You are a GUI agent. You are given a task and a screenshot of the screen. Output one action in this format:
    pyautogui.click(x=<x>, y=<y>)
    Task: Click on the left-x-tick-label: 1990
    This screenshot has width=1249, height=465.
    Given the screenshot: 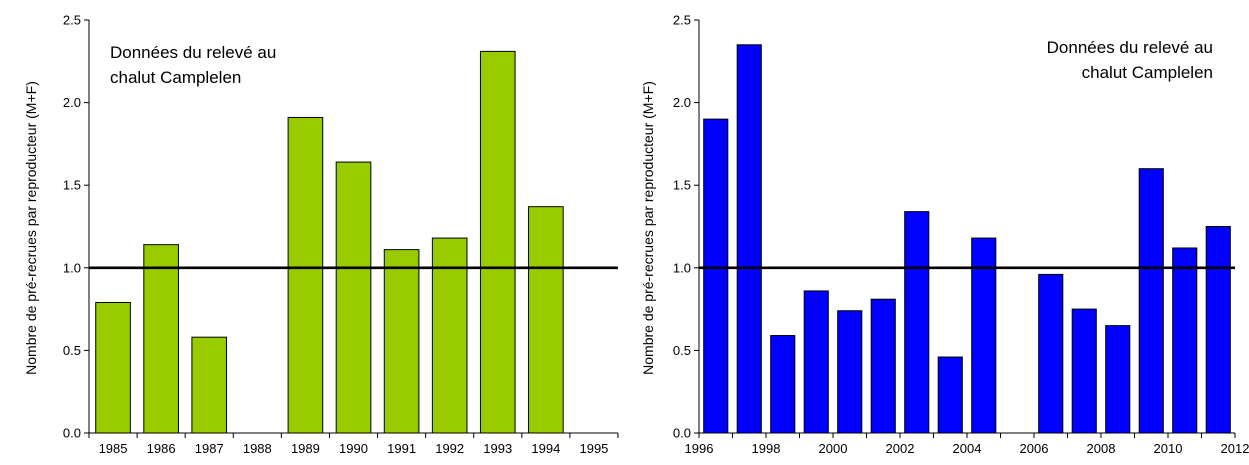 What is the action you would take?
    pyautogui.click(x=353, y=448)
    